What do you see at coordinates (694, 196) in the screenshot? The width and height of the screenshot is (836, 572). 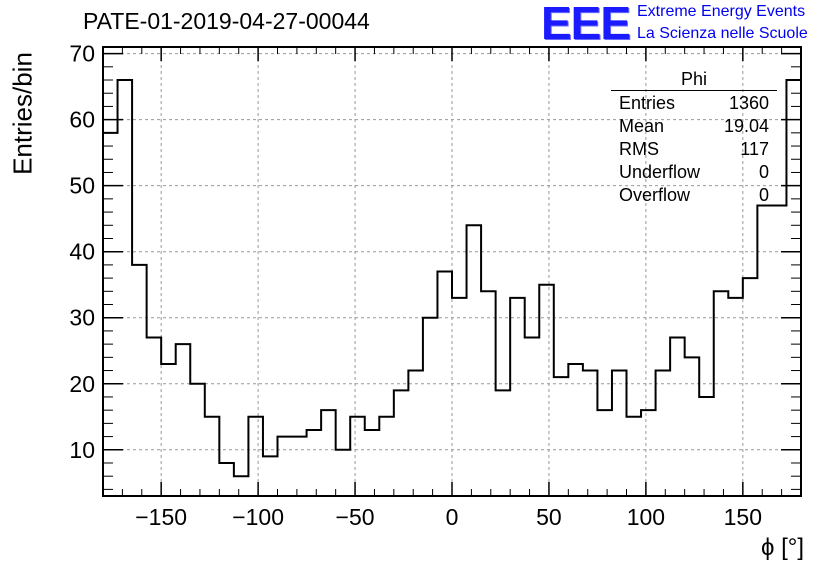 I see `stats-row-overflow: Overflow 0` at bounding box center [694, 196].